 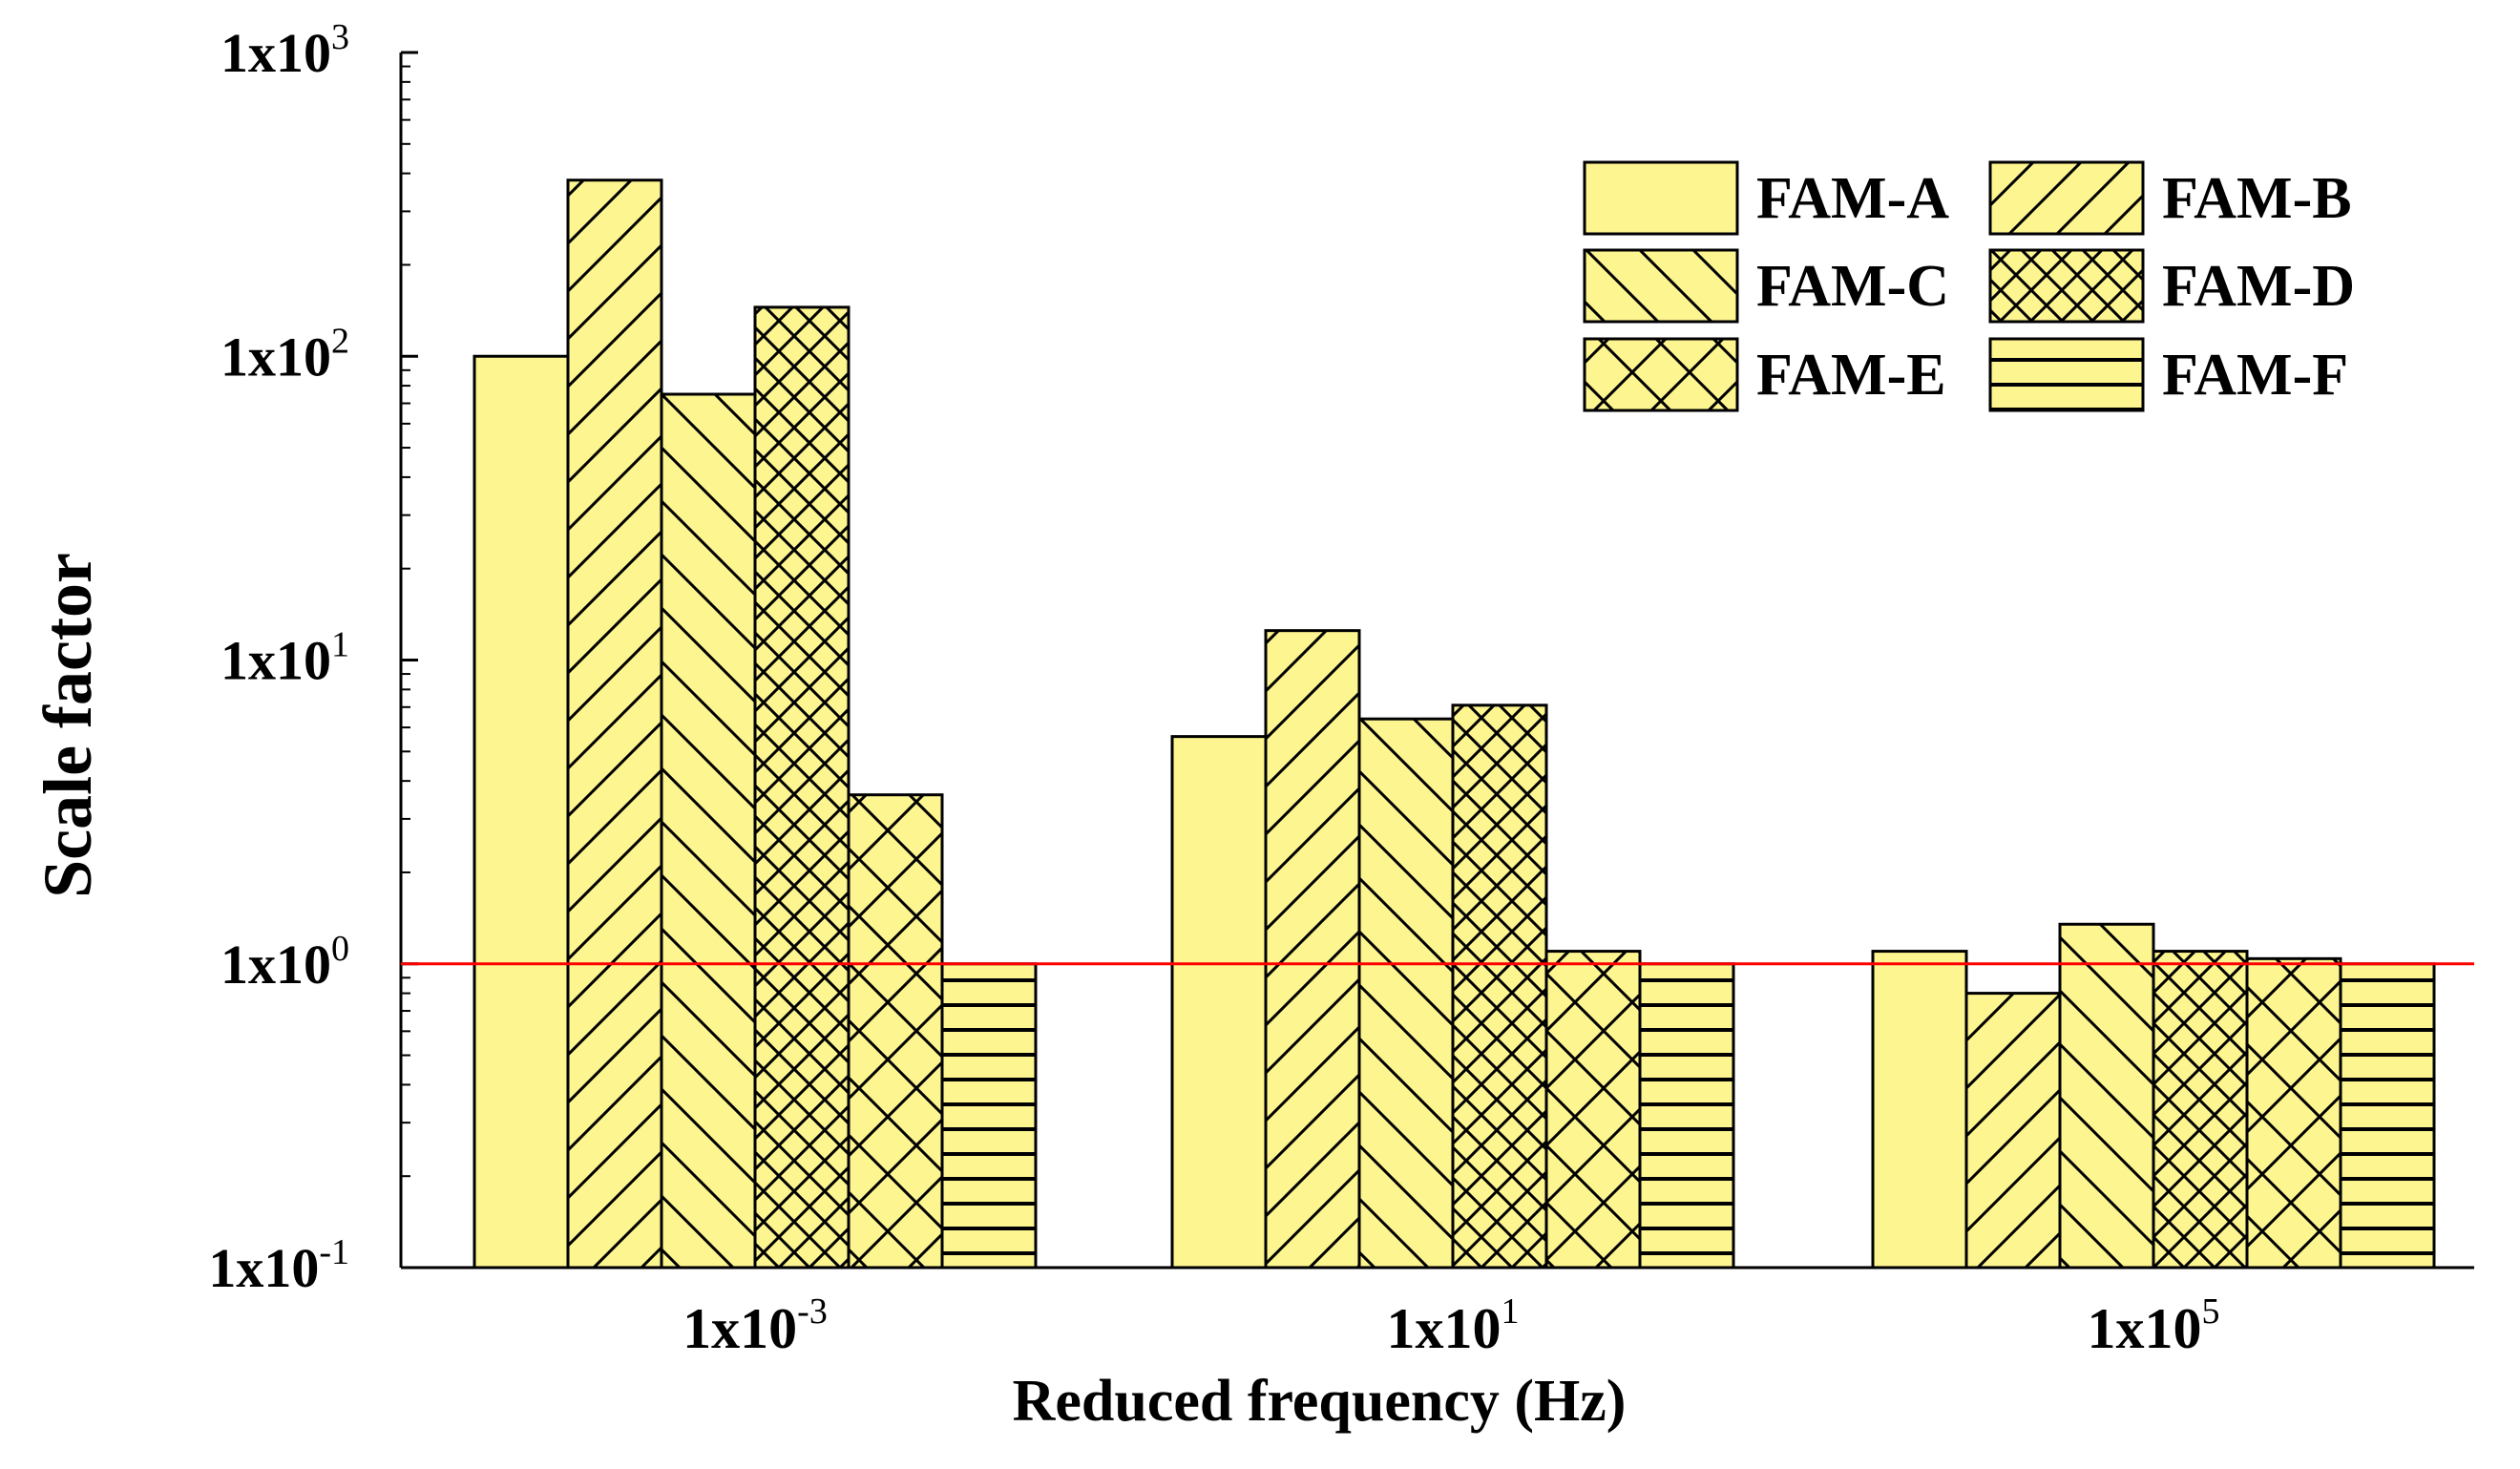 I want to click on legend-label-fam-a: FAM-A, so click(x=1853, y=198).